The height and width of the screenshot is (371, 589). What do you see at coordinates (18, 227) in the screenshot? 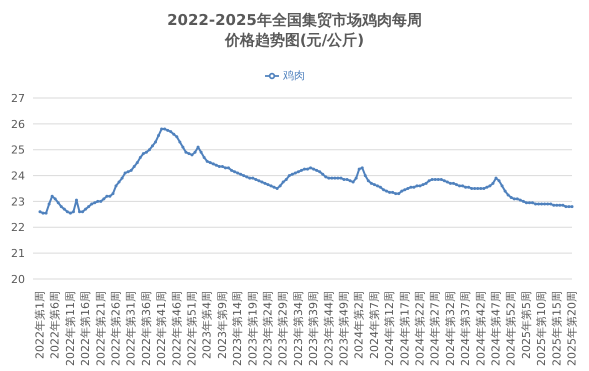
I see `y-tick-label: 22` at bounding box center [18, 227].